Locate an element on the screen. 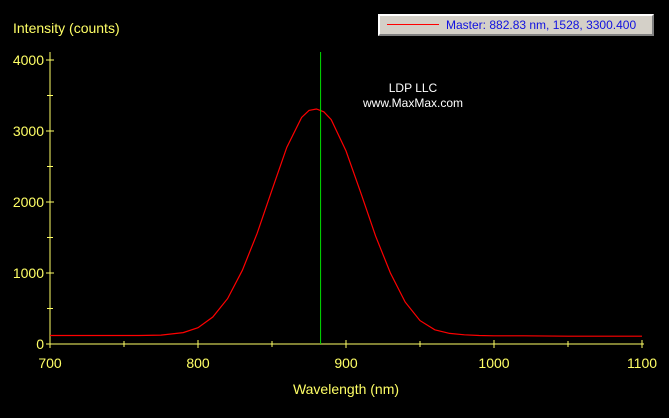 Image resolution: width=669 pixels, height=418 pixels. y-tick-label: 2000 is located at coordinates (28, 202).